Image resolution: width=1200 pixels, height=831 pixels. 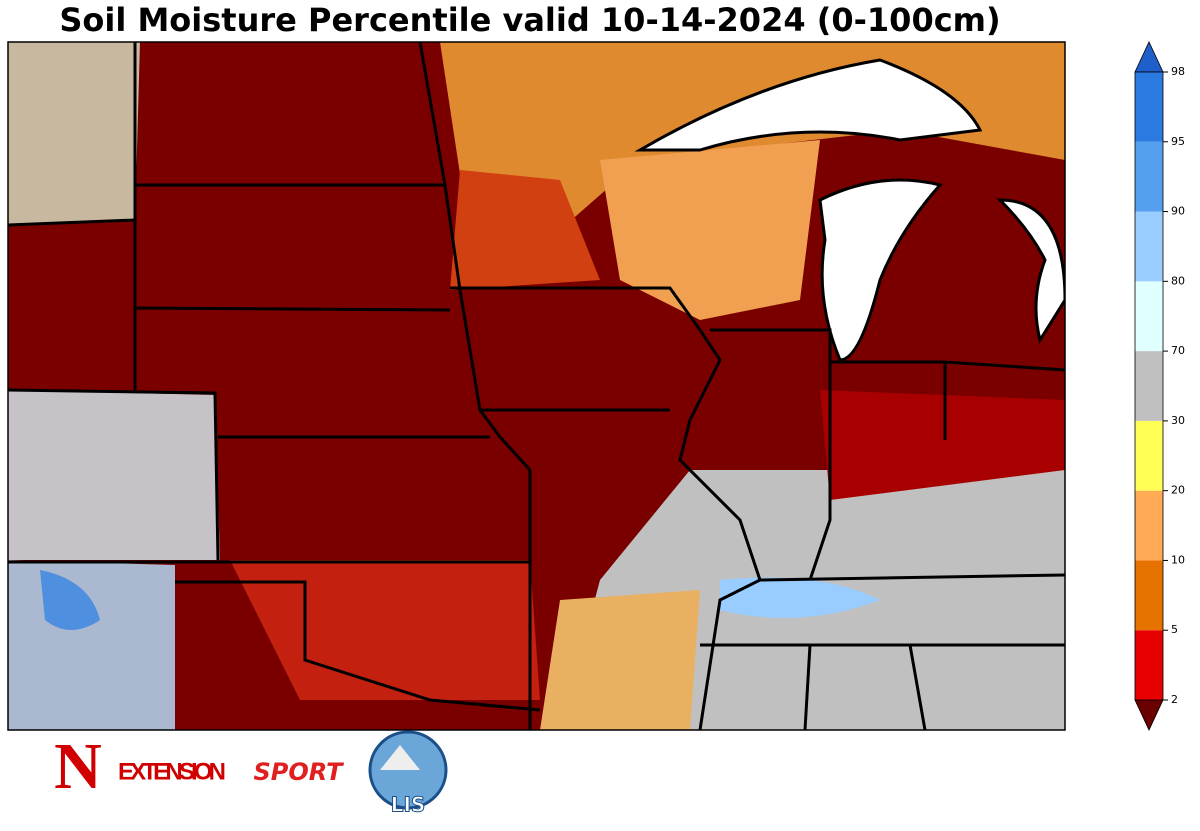 I want to click on logo-lis: LIS, so click(x=408, y=805).